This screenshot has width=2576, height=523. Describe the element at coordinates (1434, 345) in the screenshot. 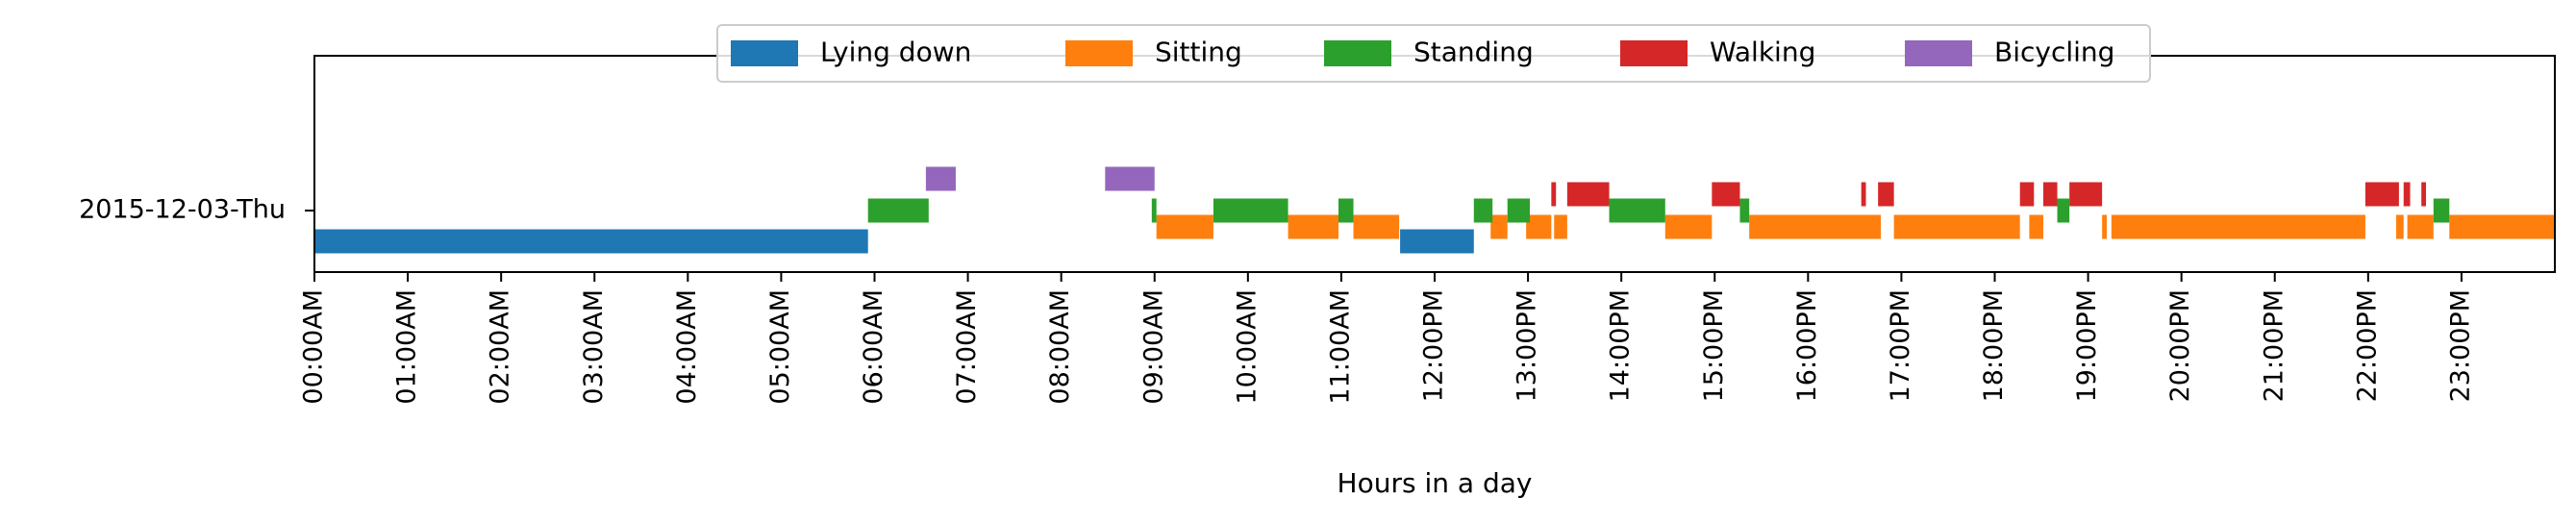

I see `x-tick-label: 12:00PM` at that location.